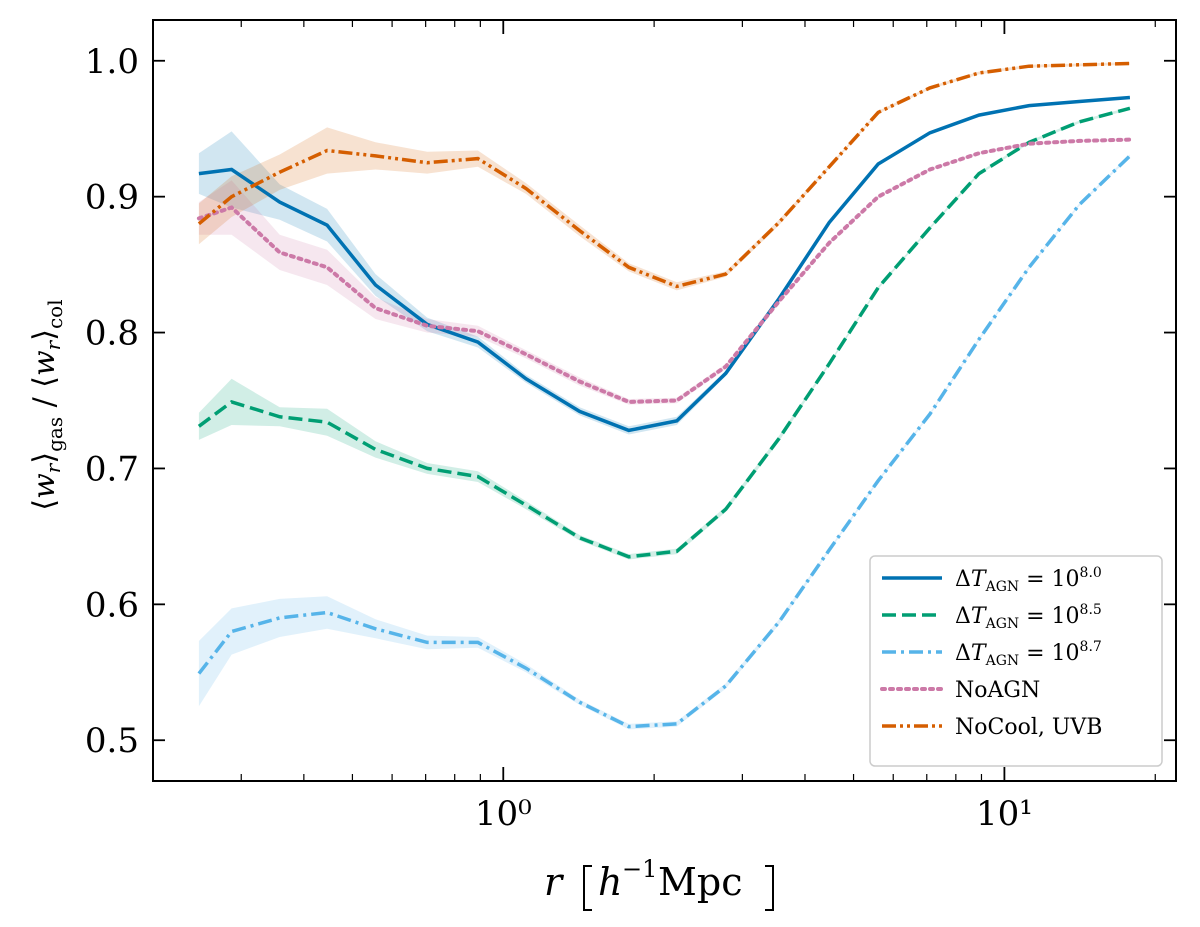  What do you see at coordinates (112, 741) in the screenshot?
I see `y-tick-label: 0.5` at bounding box center [112, 741].